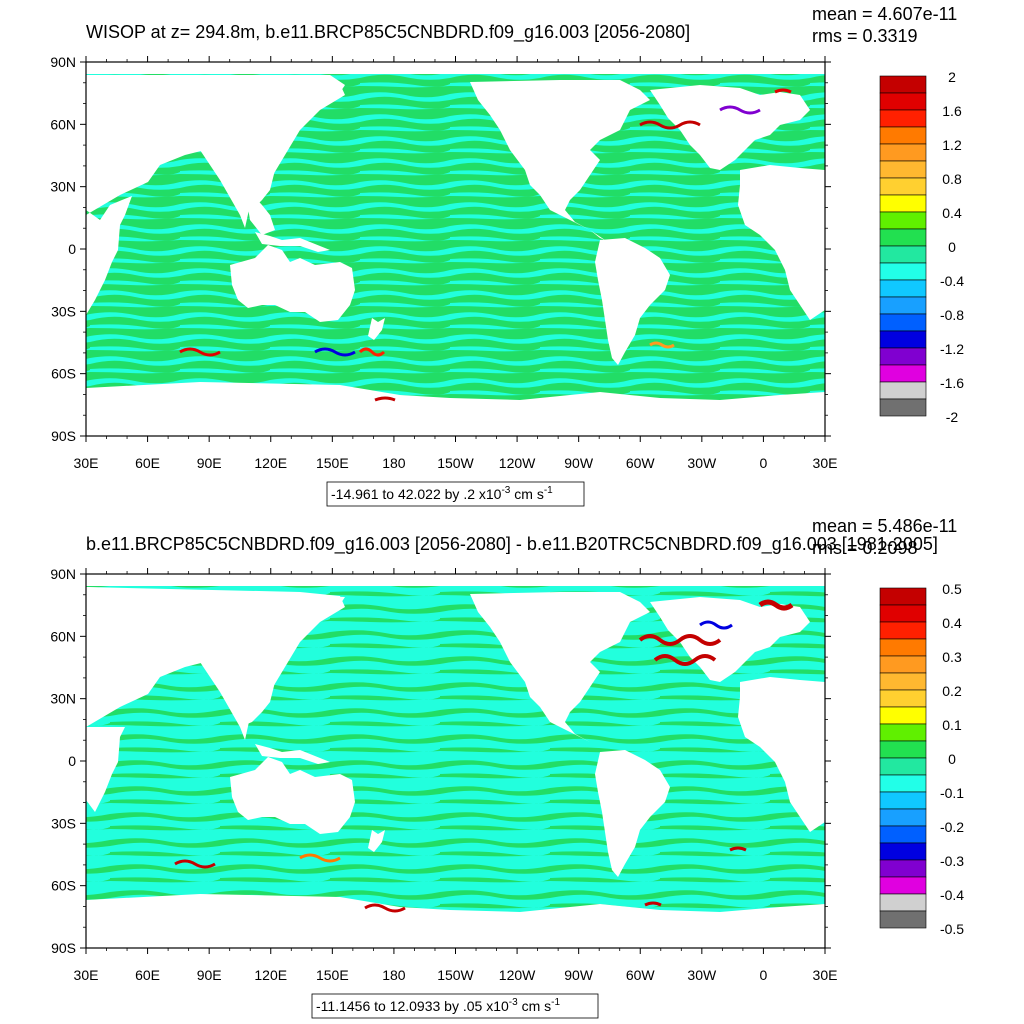 Image resolution: width=1024 pixels, height=1024 pixels. Describe the element at coordinates (394, 975) in the screenshot. I see `x-tick-label: 180` at that location.